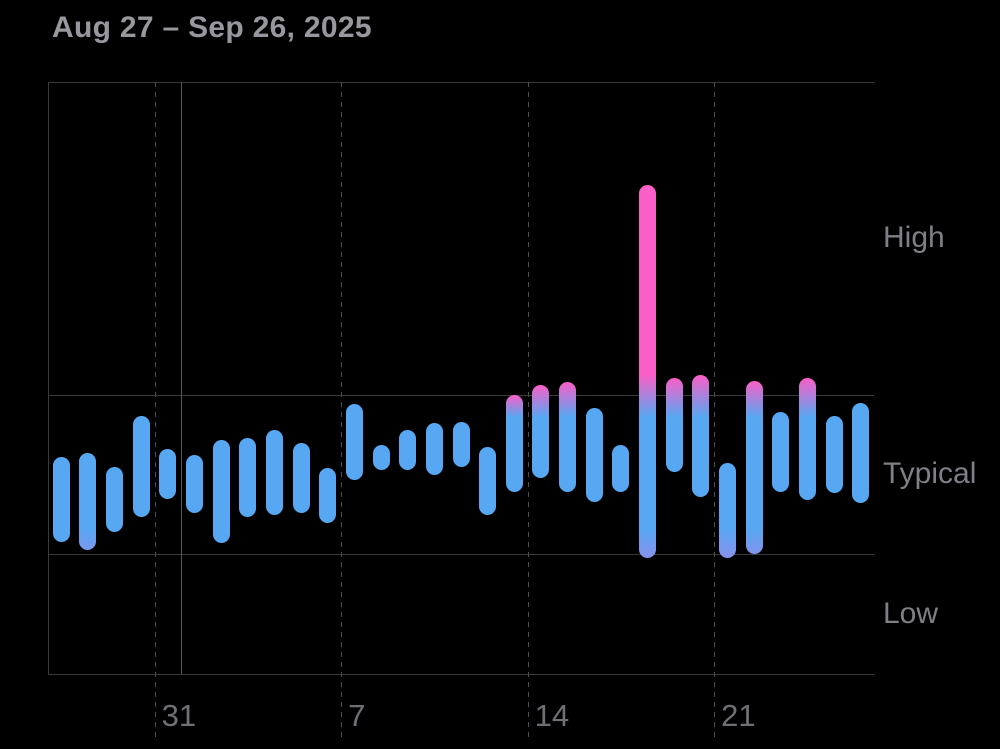 The height and width of the screenshot is (749, 1000). Describe the element at coordinates (212, 27) in the screenshot. I see `date-range-title: Aug 27 – Sep 26, 2025` at that location.